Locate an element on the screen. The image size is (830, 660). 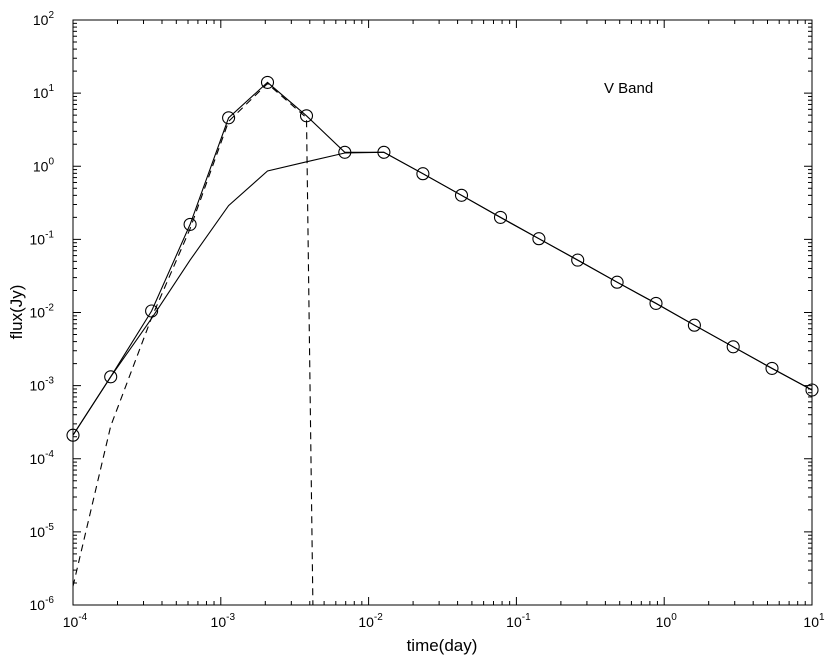
y-tick-label: 10⁻⁶ is located at coordinates (42, 604).